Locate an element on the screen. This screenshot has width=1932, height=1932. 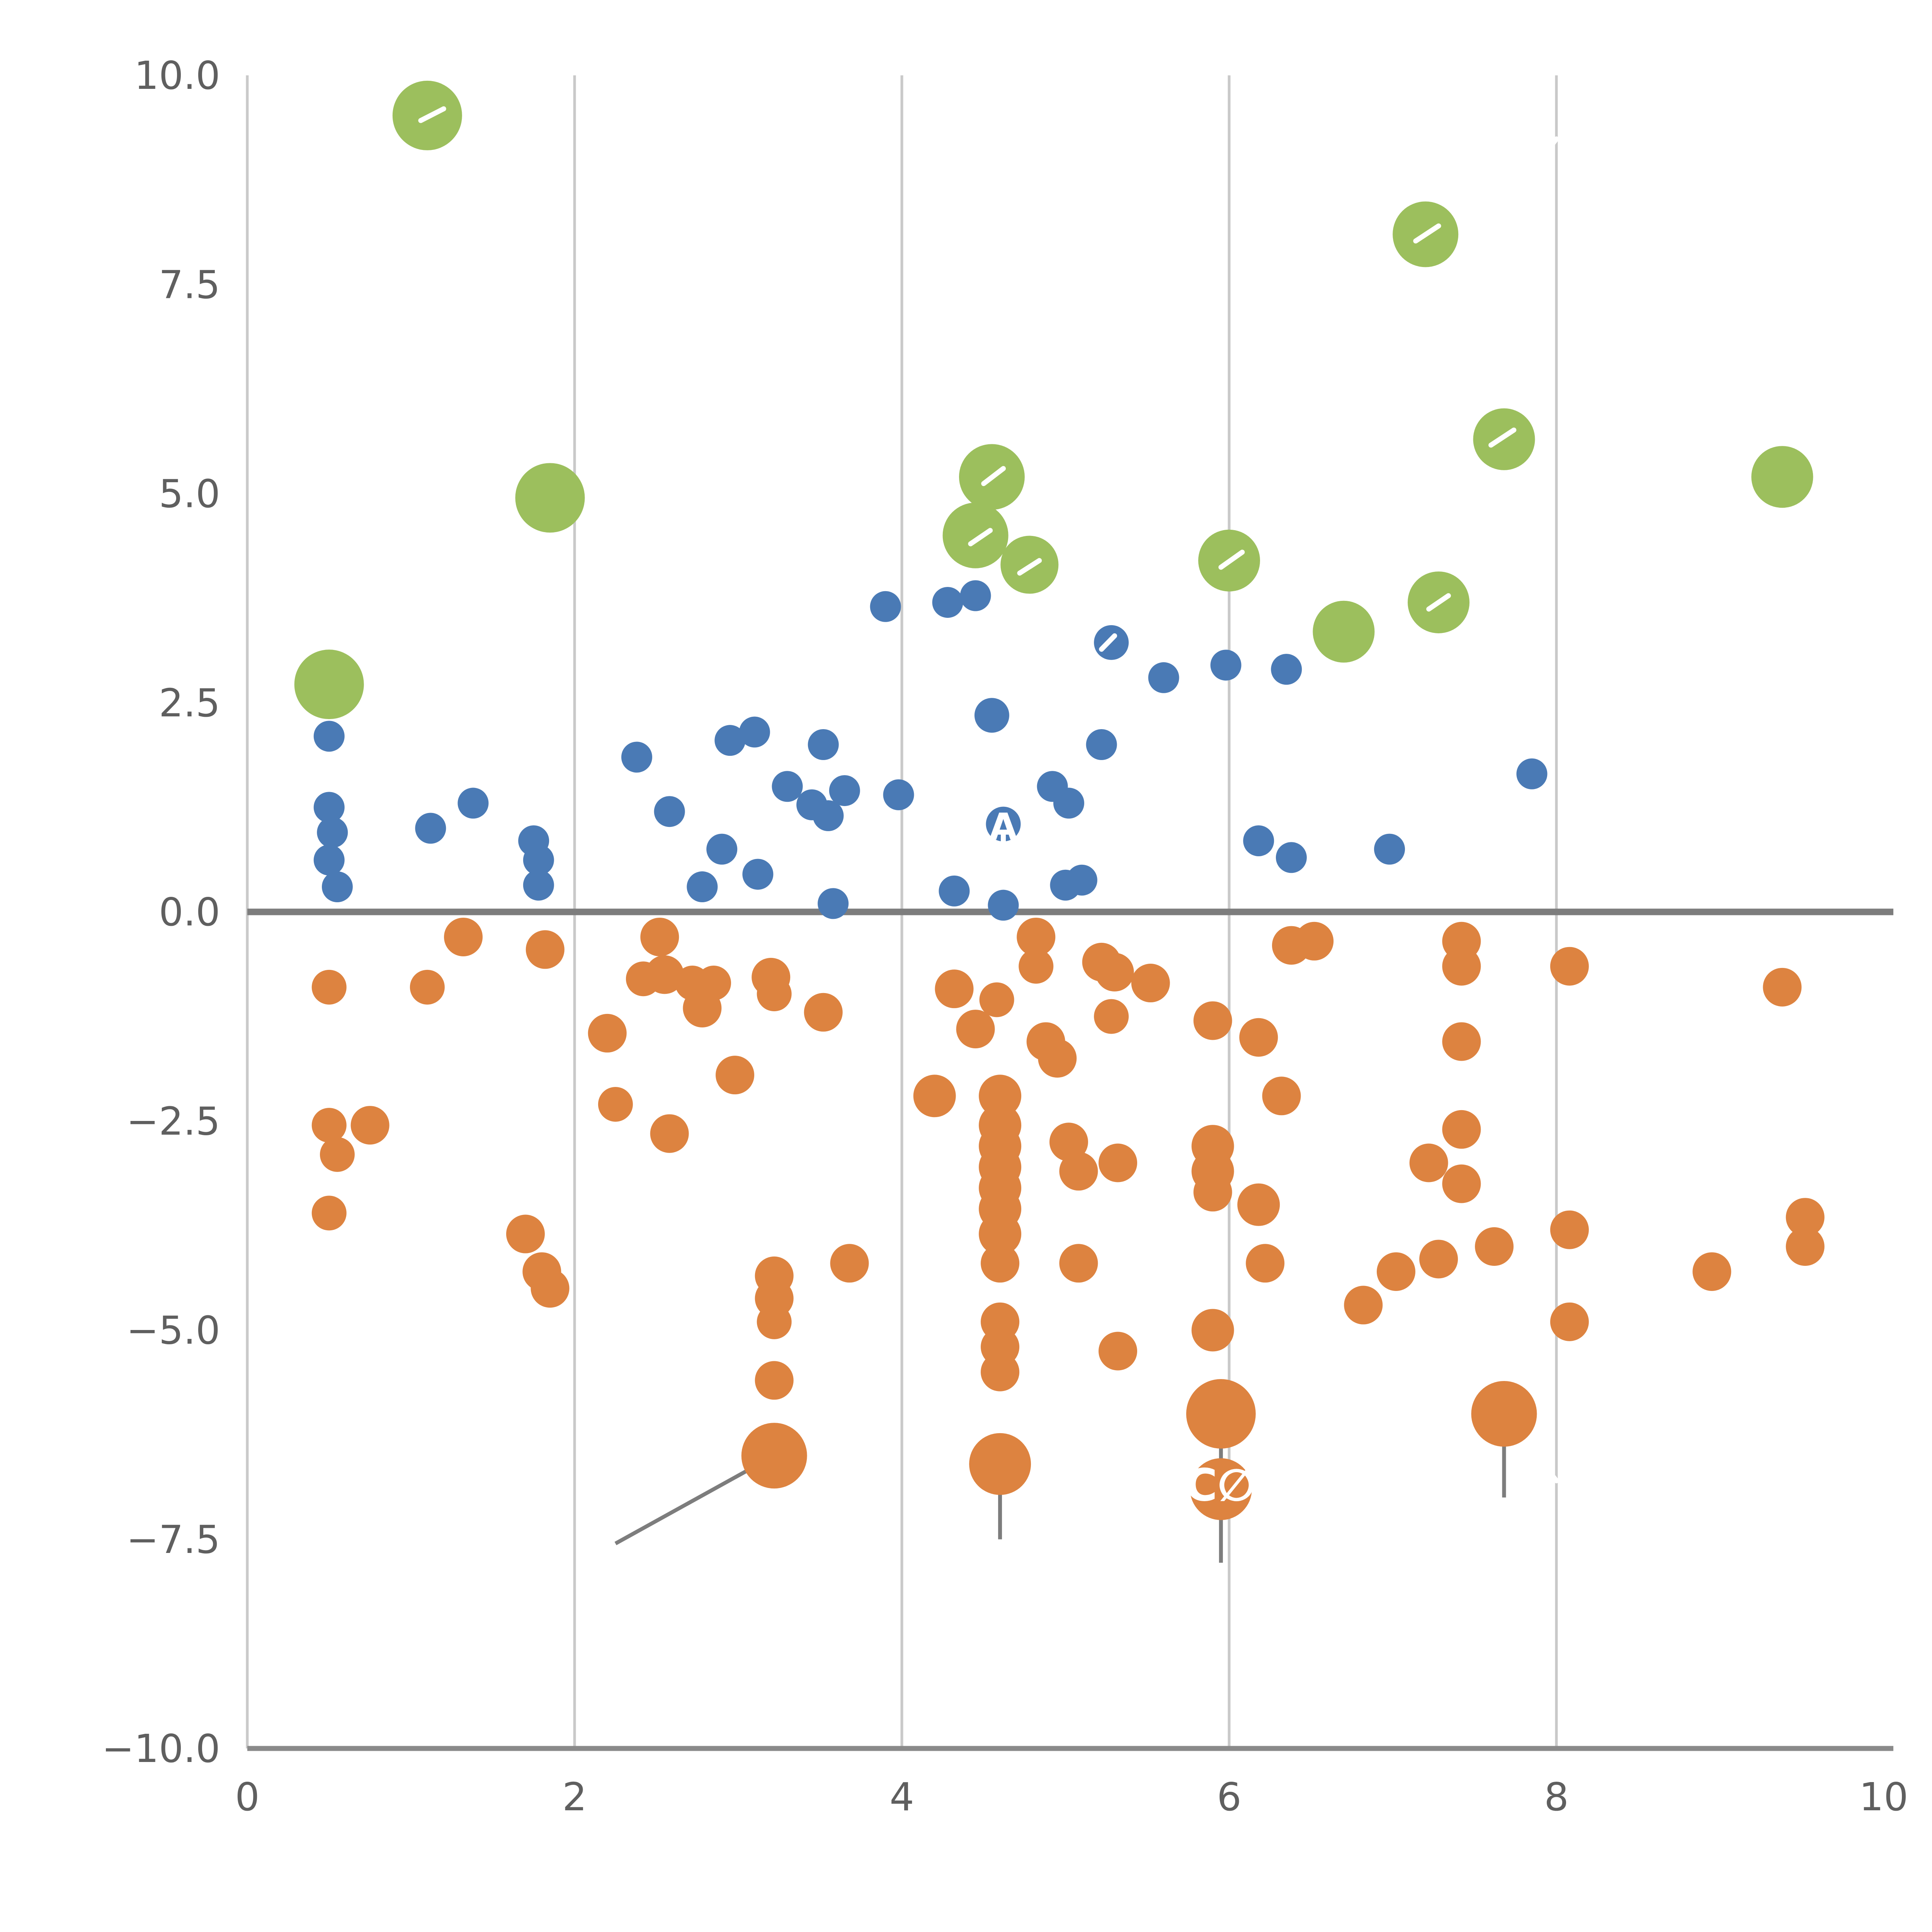
y-tick-label: −2.5 is located at coordinates (173, 1121).